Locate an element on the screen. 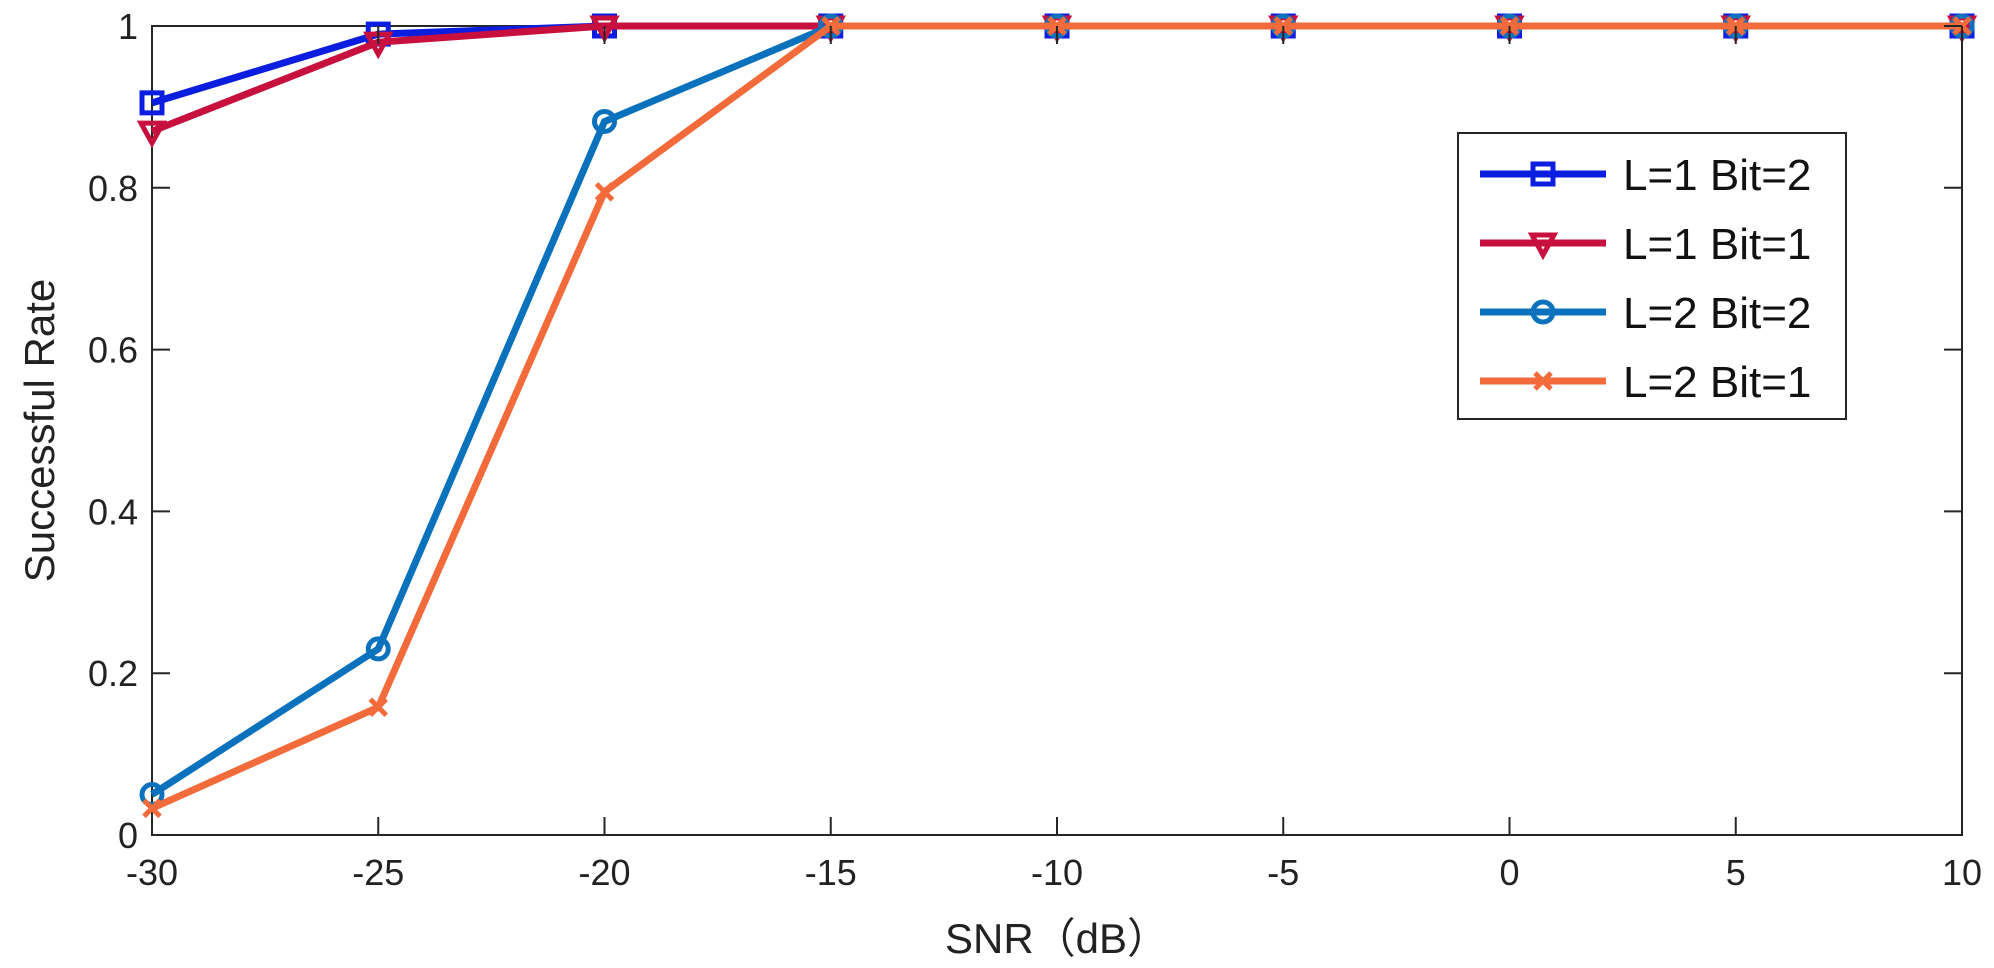 The width and height of the screenshot is (1994, 968). x-tick-label: -10 is located at coordinates (1057, 872).